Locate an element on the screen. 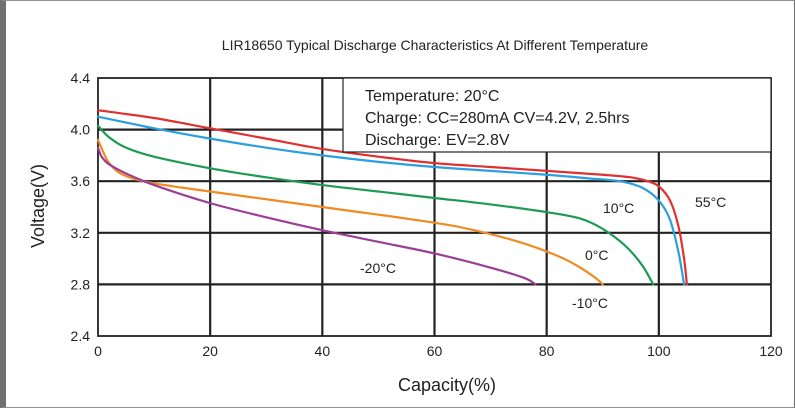  info-charge: Charge: CC=280mA CV=4.2V, 2.5hrs is located at coordinates (497, 118).